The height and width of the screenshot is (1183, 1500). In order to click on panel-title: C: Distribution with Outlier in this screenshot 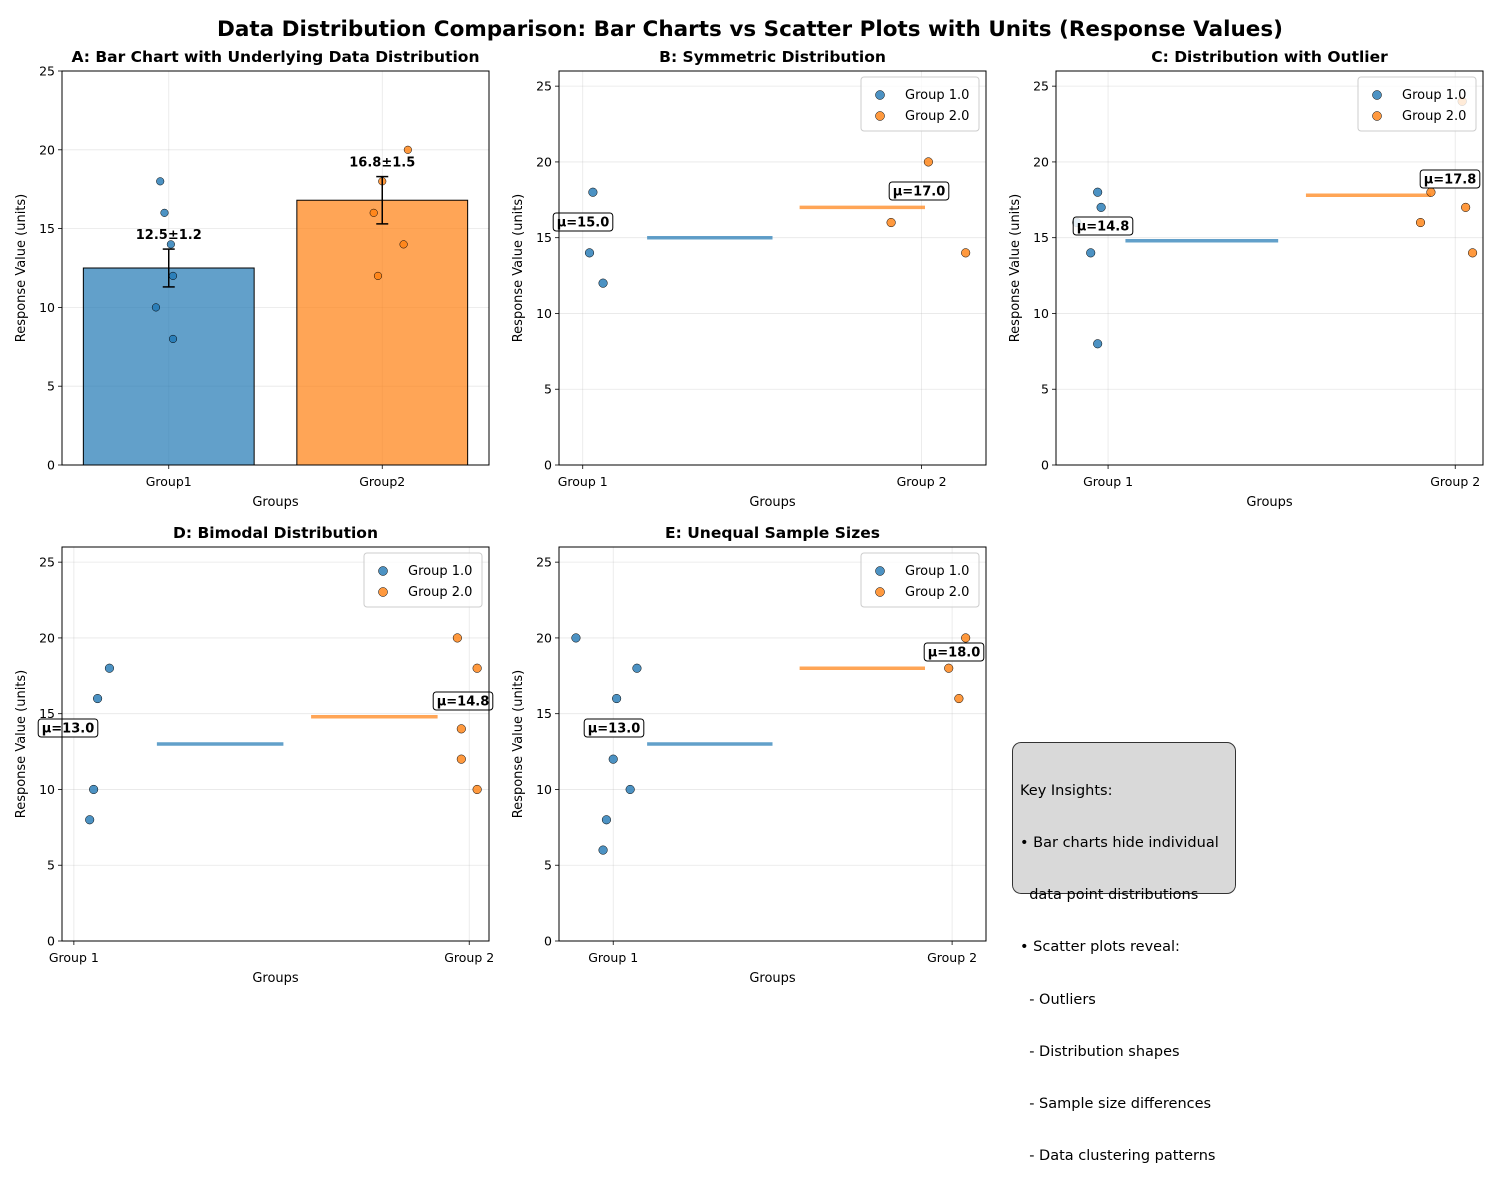, I will do `click(1269, 57)`.